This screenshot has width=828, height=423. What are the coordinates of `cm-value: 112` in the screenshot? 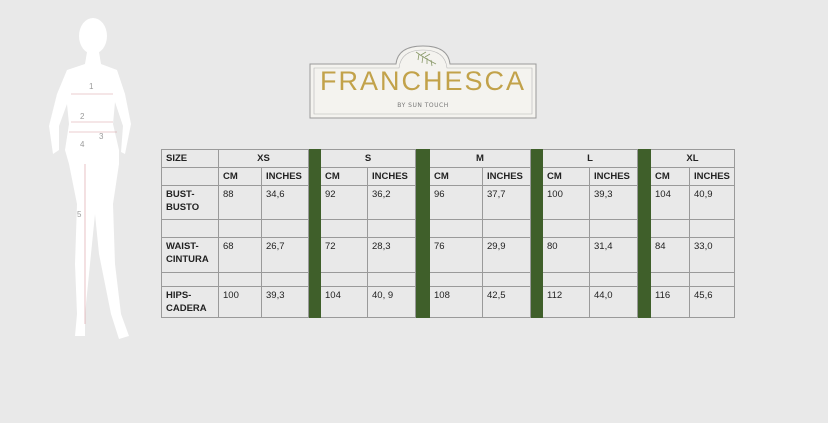 It's located at (566, 302).